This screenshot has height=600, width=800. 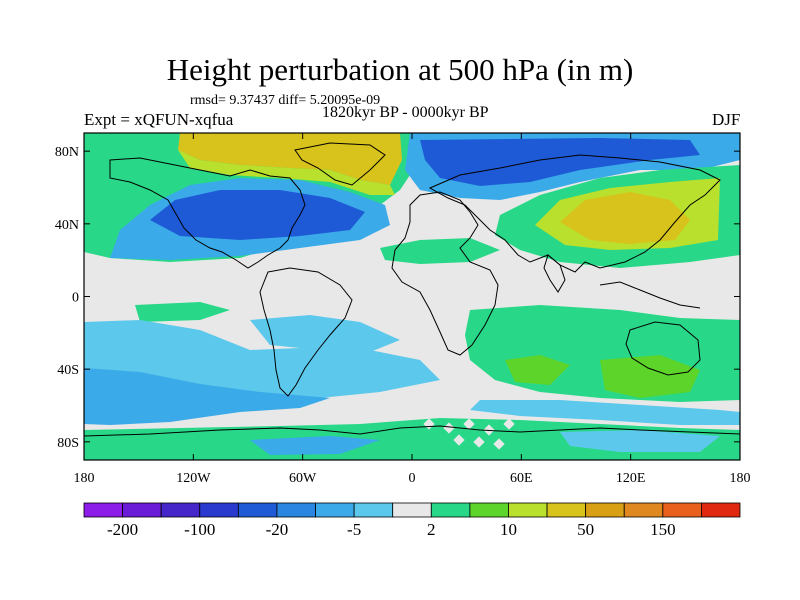 What do you see at coordinates (537, 370) in the screenshot?
I see `anomaly-south-atlantic-core` at bounding box center [537, 370].